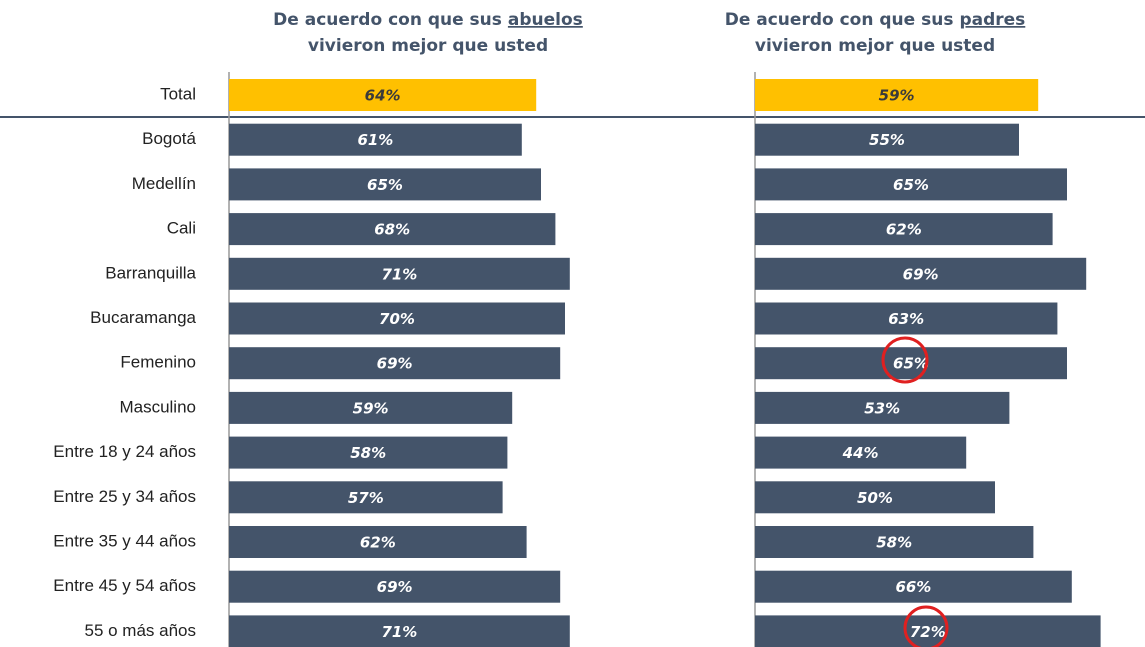 Image resolution: width=1145 pixels, height=647 pixels. Describe the element at coordinates (545, 20) in the screenshot. I see `title-underlined: abuelos` at that location.